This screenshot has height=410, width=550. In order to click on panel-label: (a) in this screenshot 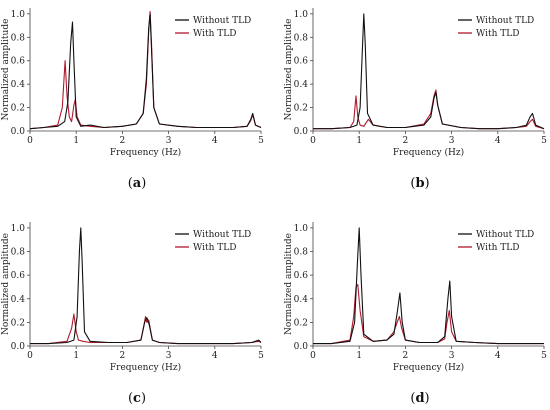, I will do `click(137, 183)`.